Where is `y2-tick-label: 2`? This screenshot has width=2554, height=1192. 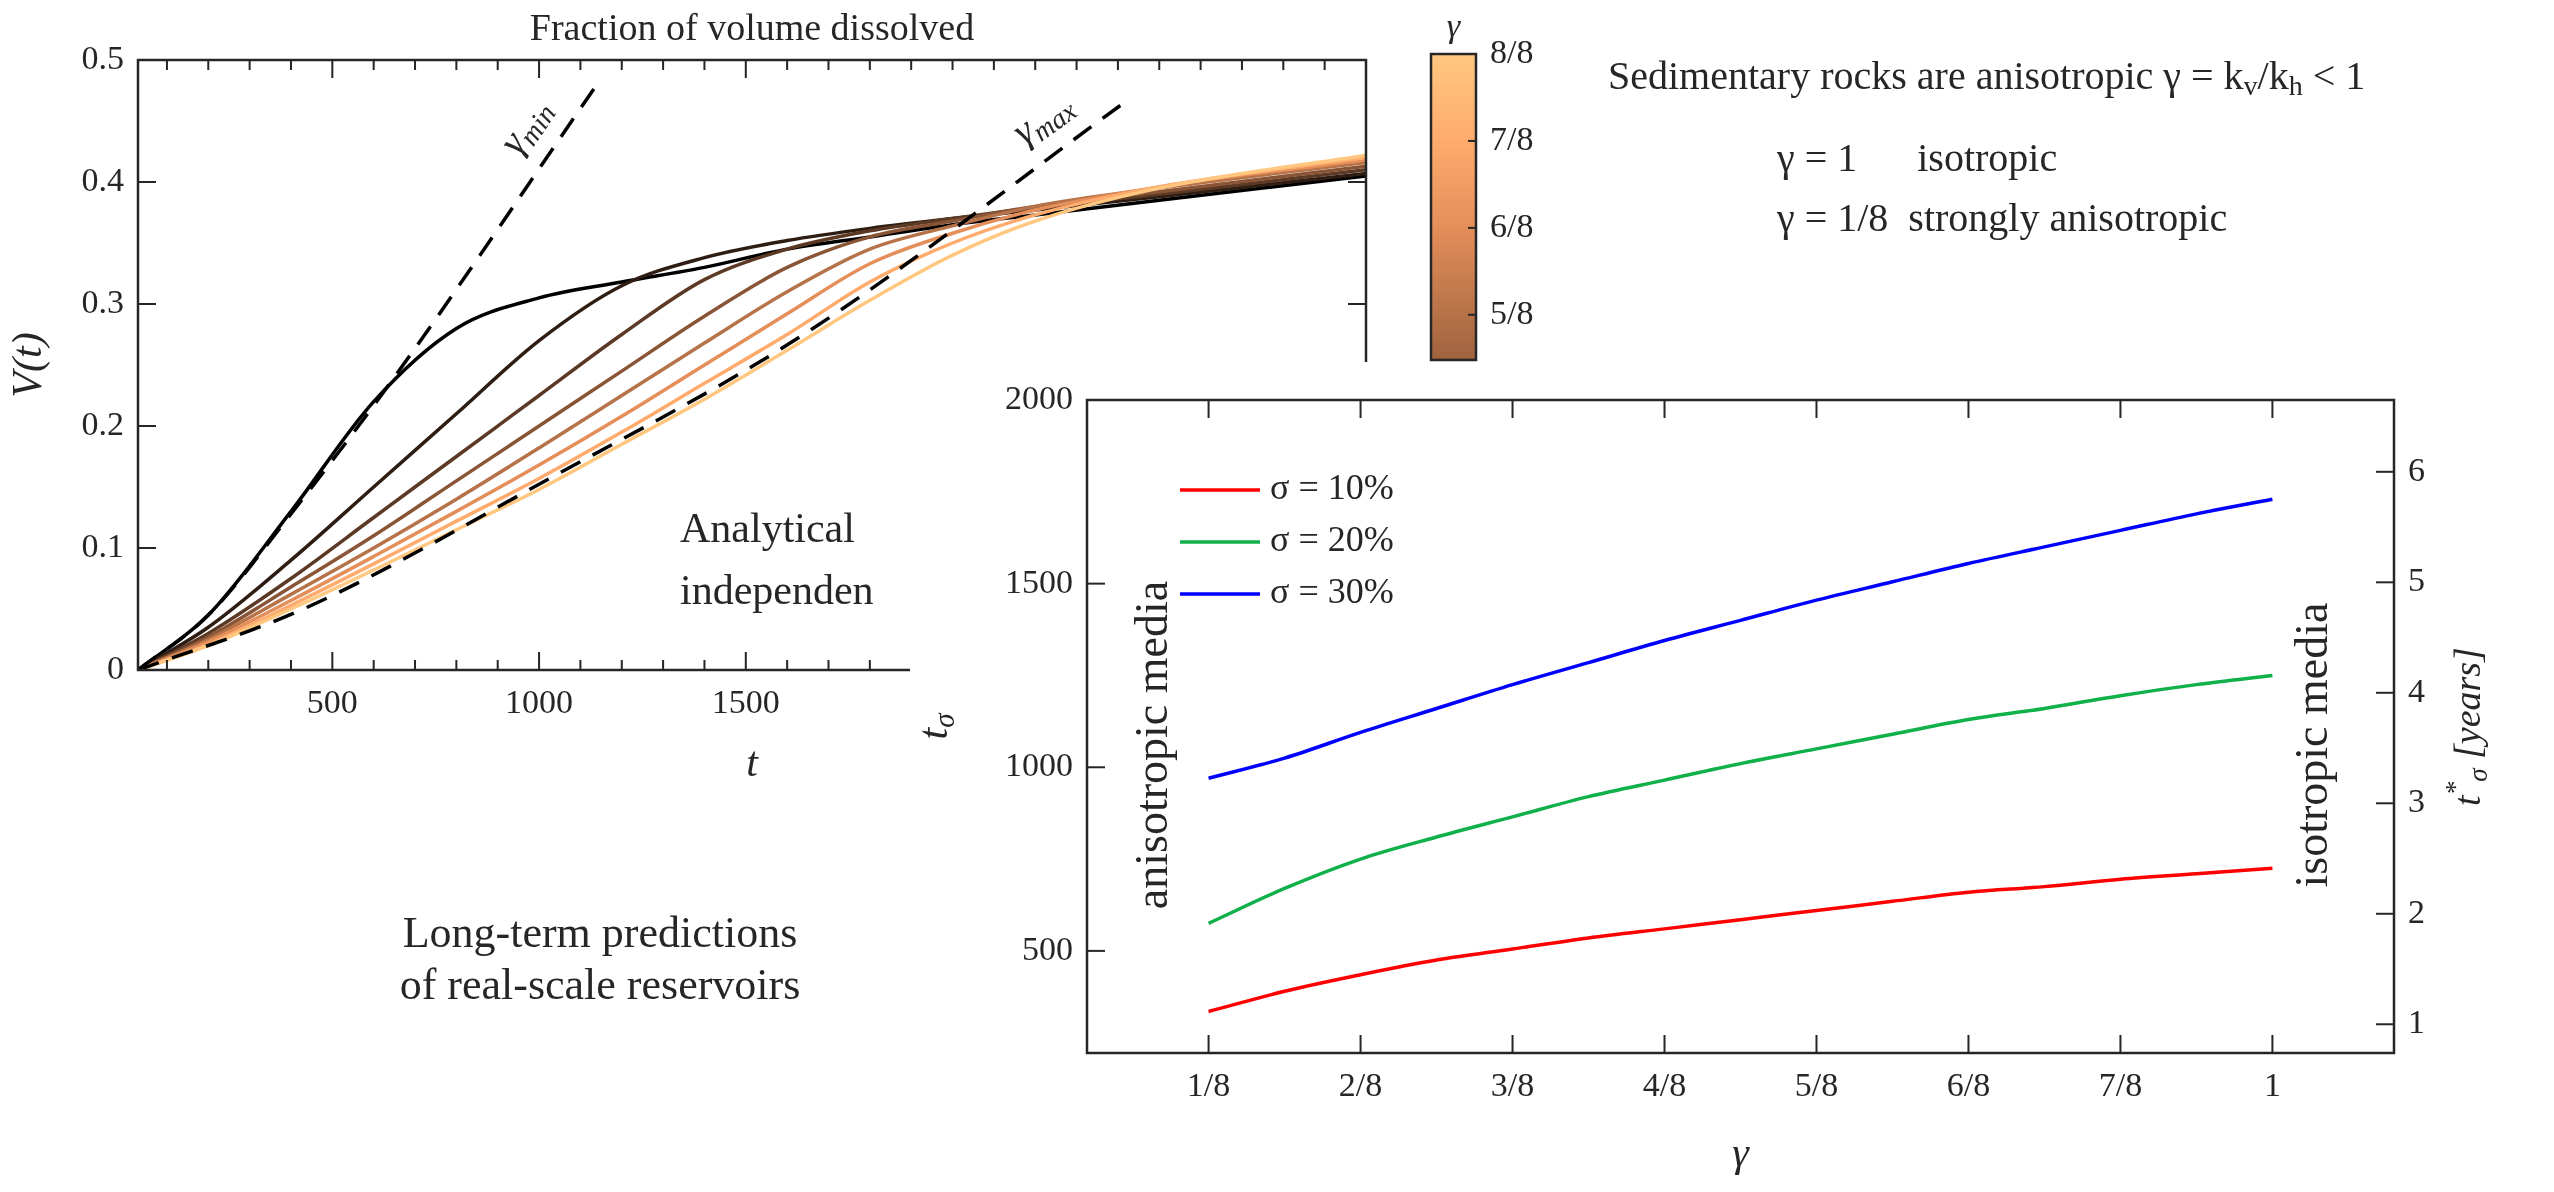
y2-tick-label: 2 is located at coordinates (2416, 911).